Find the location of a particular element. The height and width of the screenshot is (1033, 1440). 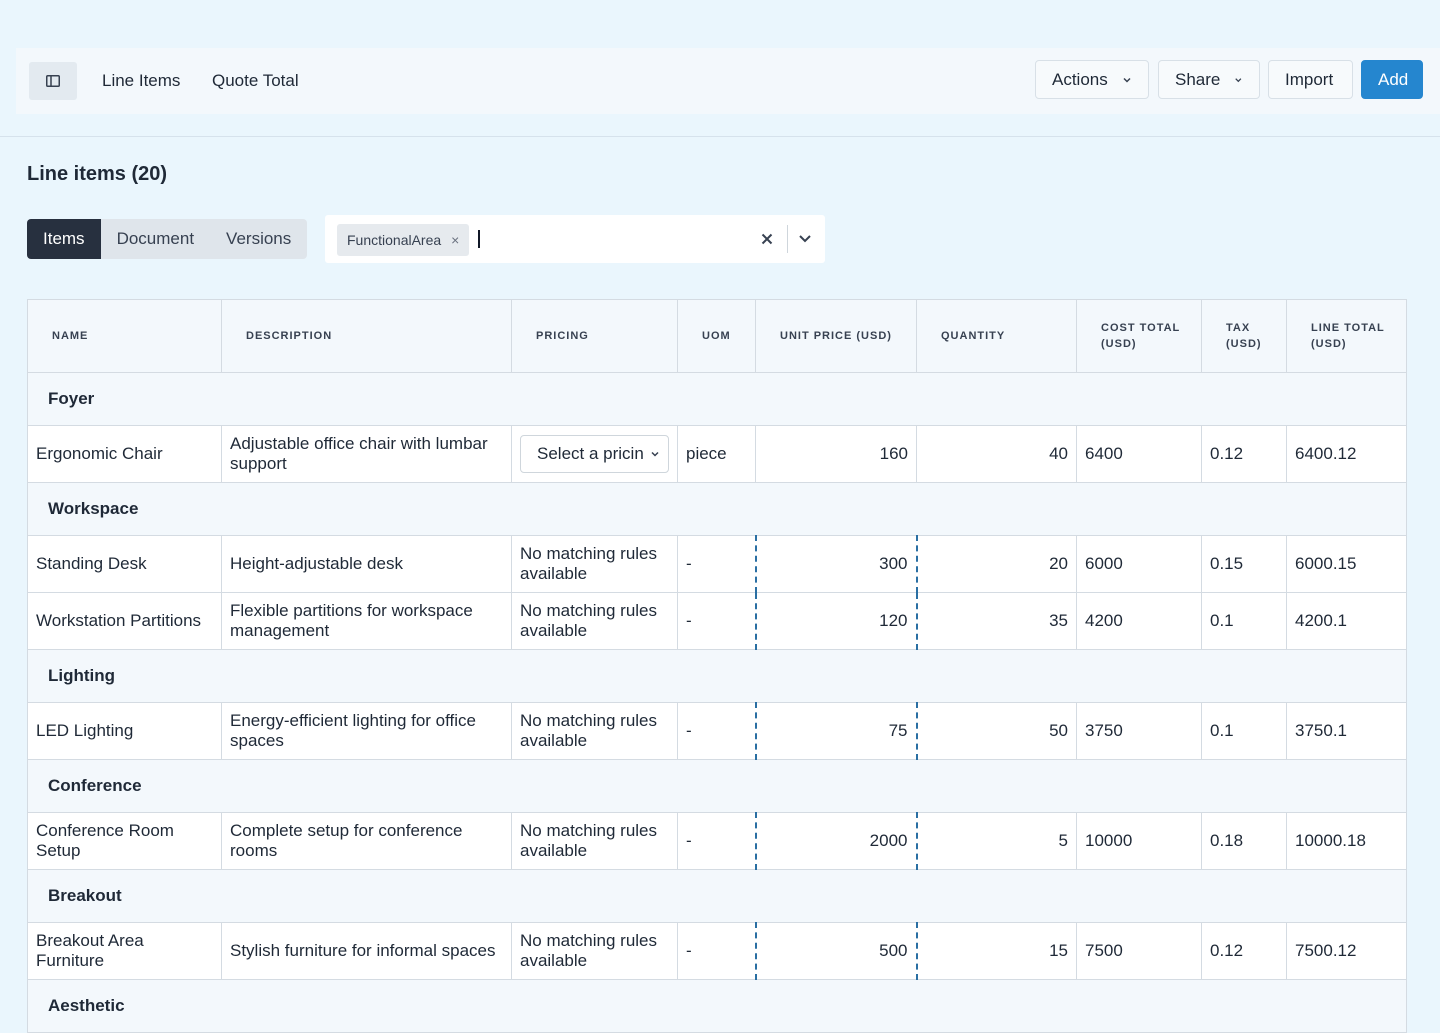

group-label: Lighting is located at coordinates (717, 676).